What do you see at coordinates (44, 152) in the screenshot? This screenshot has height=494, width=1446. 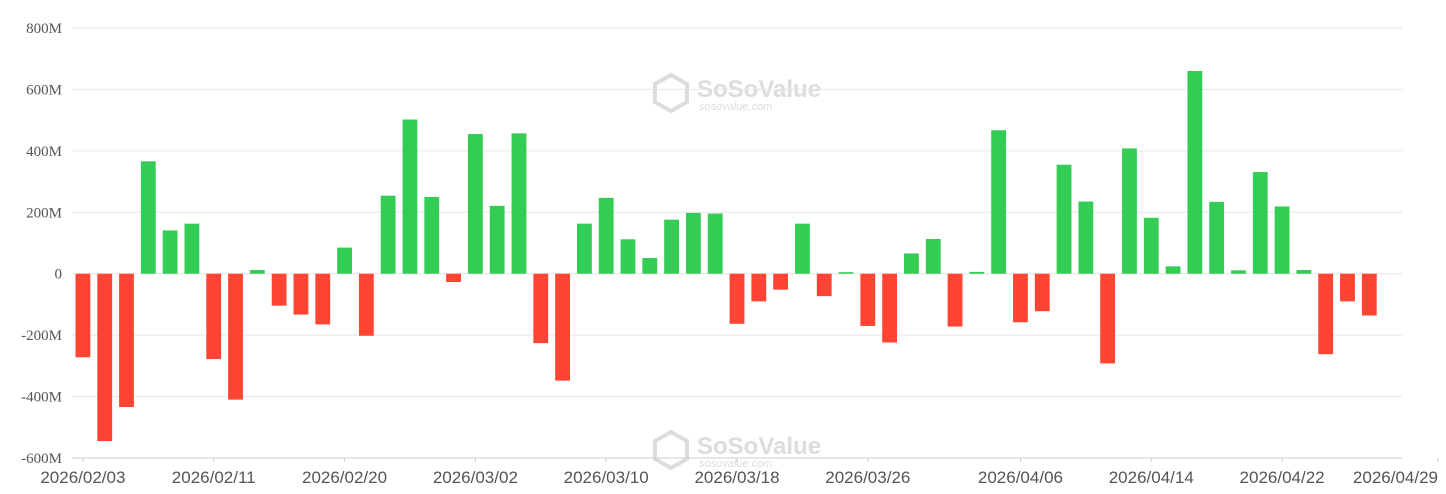 I see `y-tick-label: 400M` at bounding box center [44, 152].